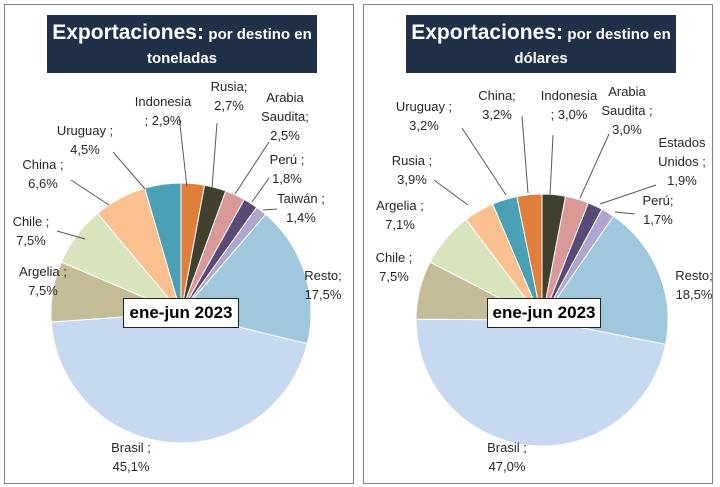 The height and width of the screenshot is (487, 720). Describe the element at coordinates (412, 170) in the screenshot. I see `data-label-rusia: Rusia ; 3,9%` at that location.